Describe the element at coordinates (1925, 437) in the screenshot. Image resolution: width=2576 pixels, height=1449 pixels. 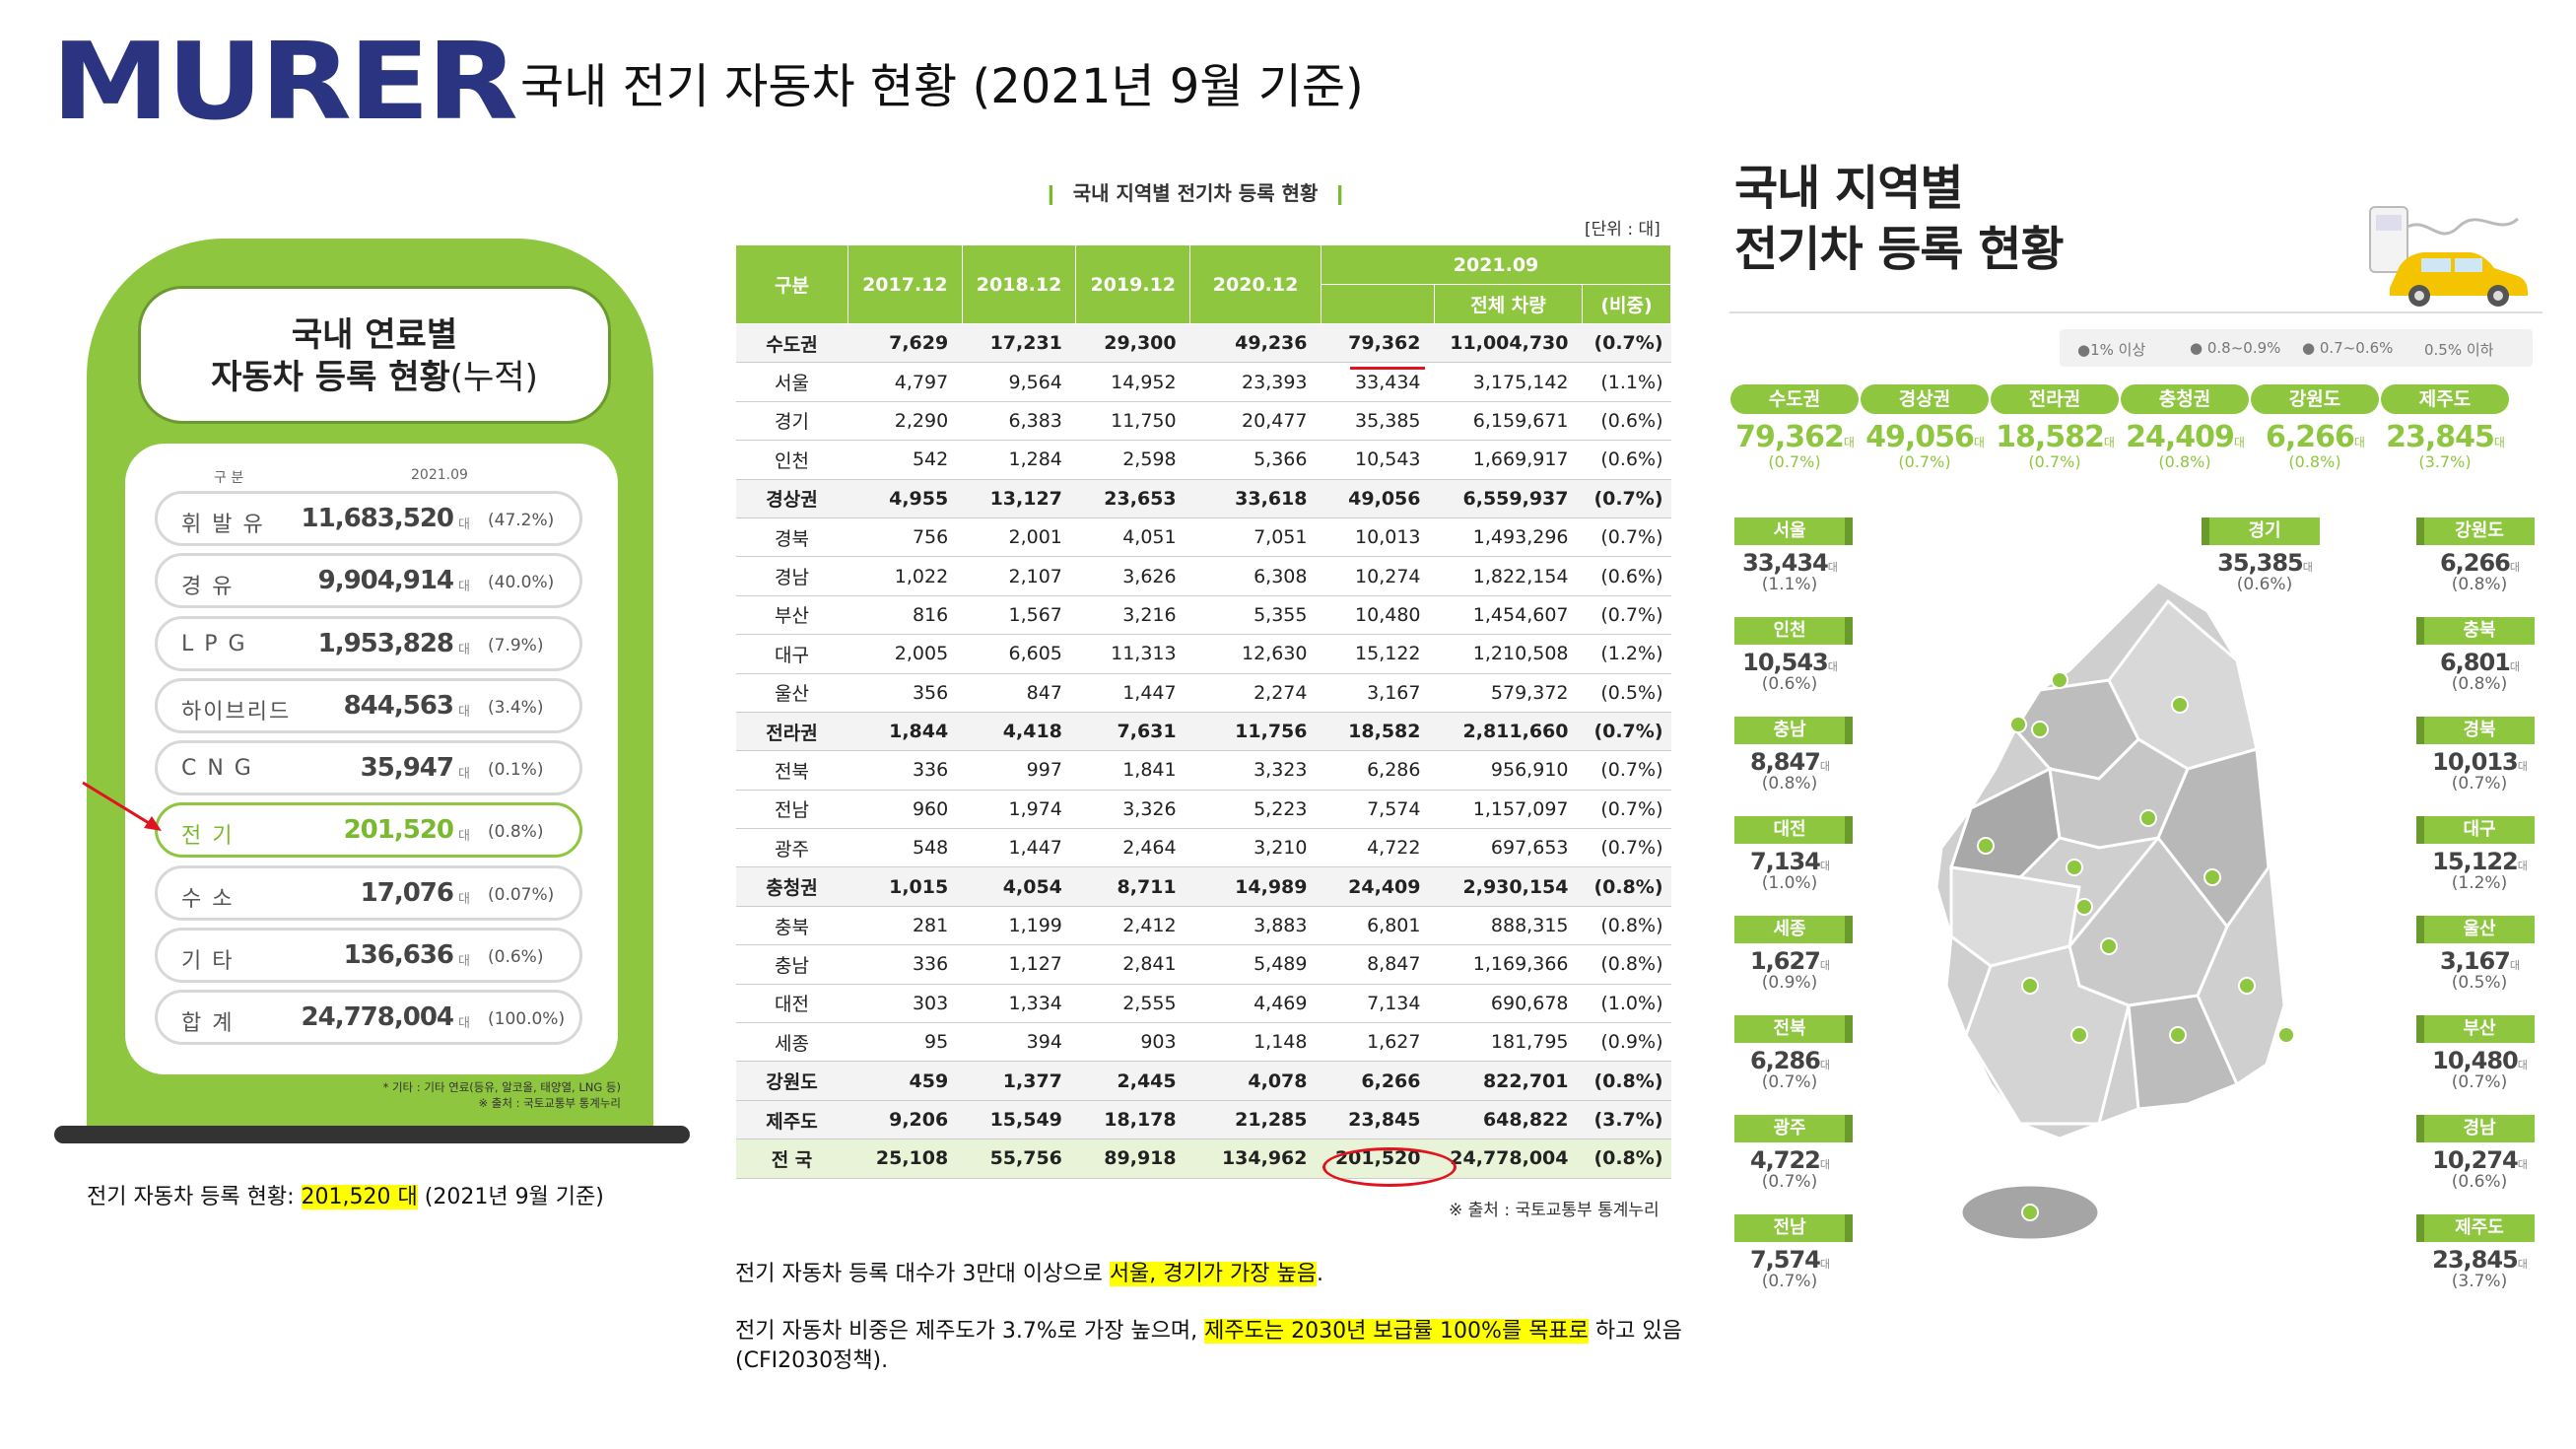
I see `summary-value: 49,056대` at that location.